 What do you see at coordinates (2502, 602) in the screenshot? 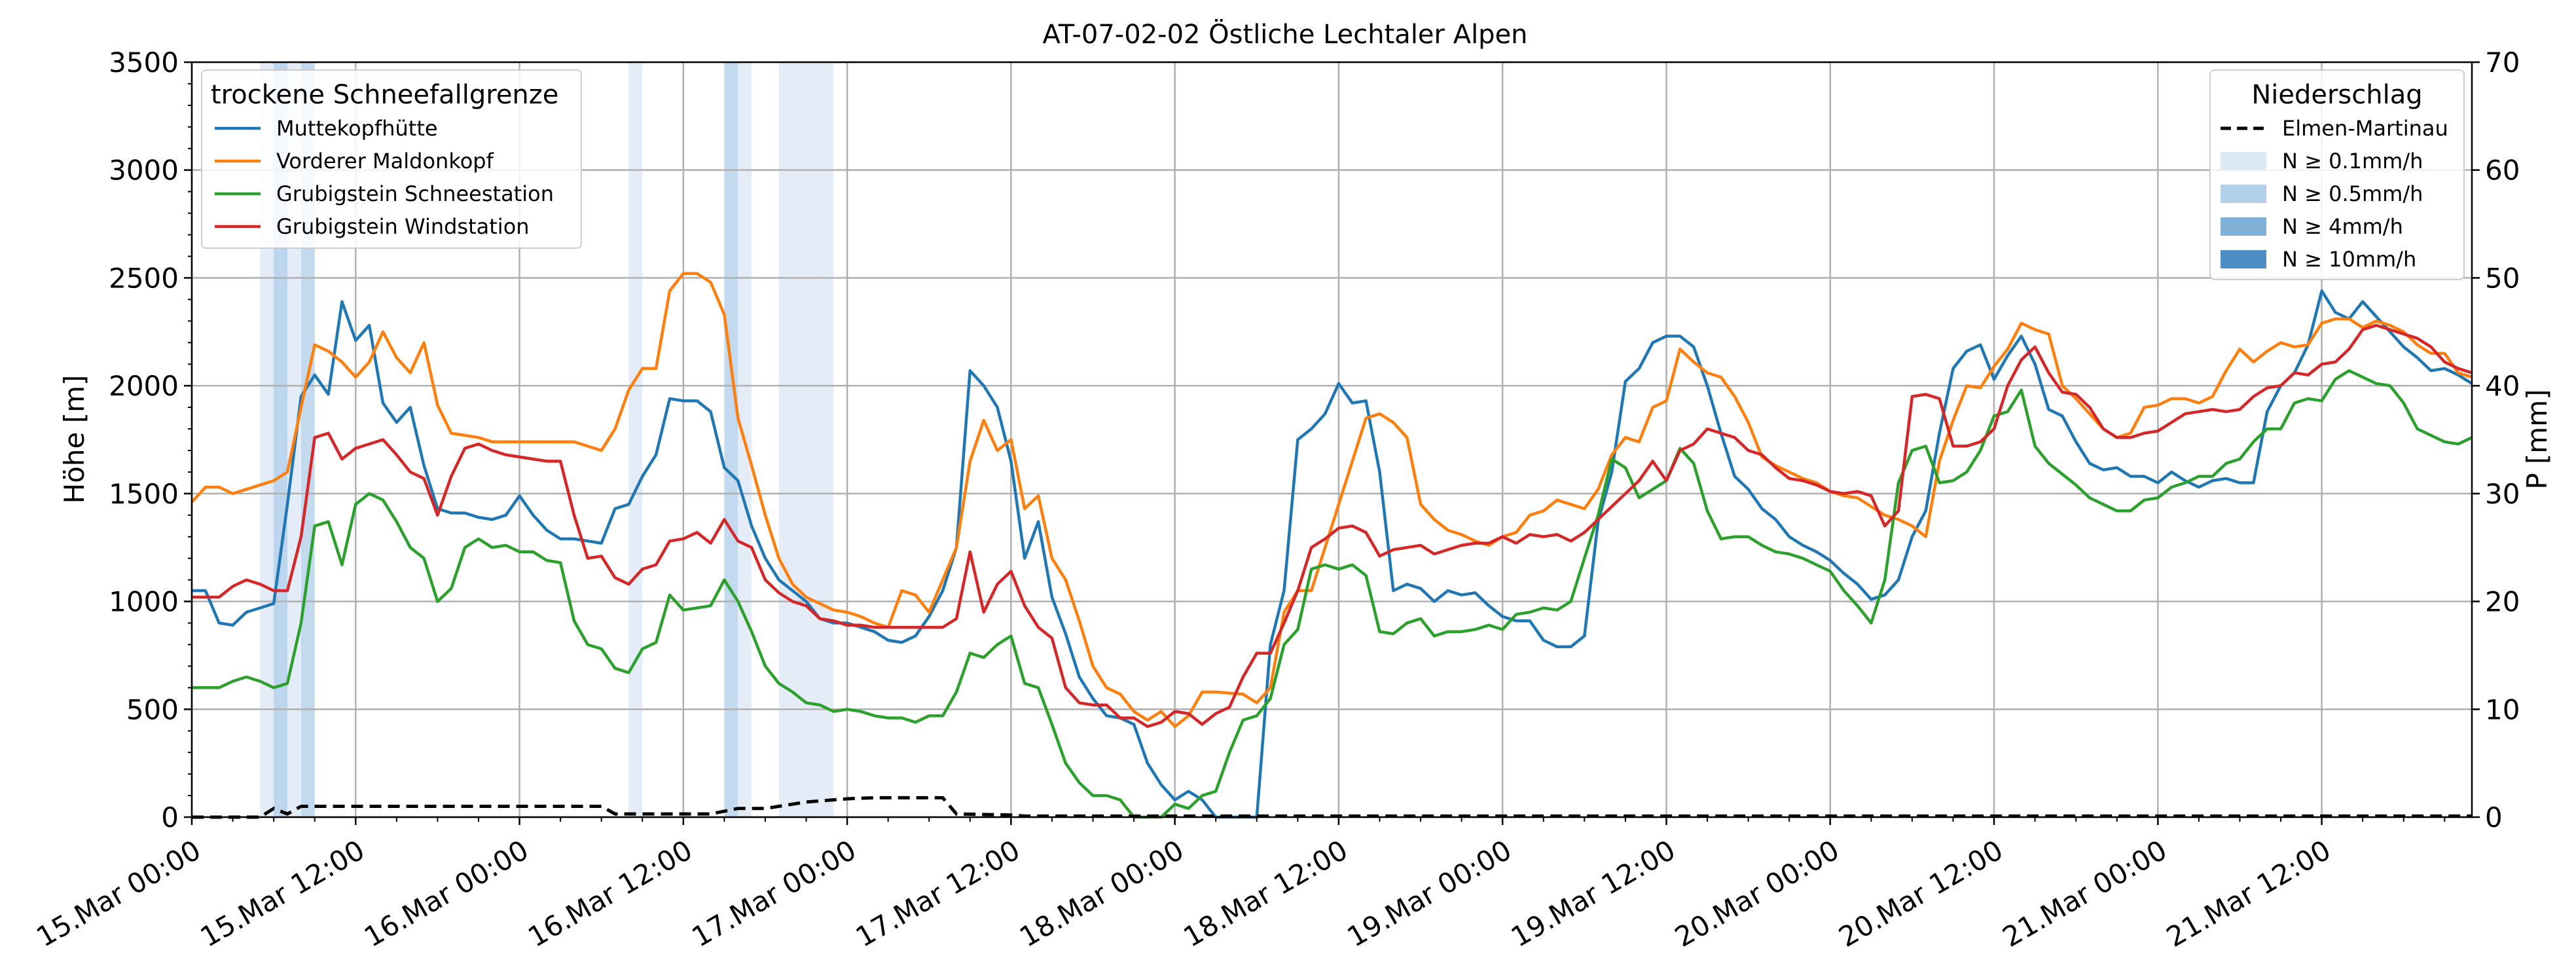
I see `y2-tick-label: 20` at bounding box center [2502, 602].